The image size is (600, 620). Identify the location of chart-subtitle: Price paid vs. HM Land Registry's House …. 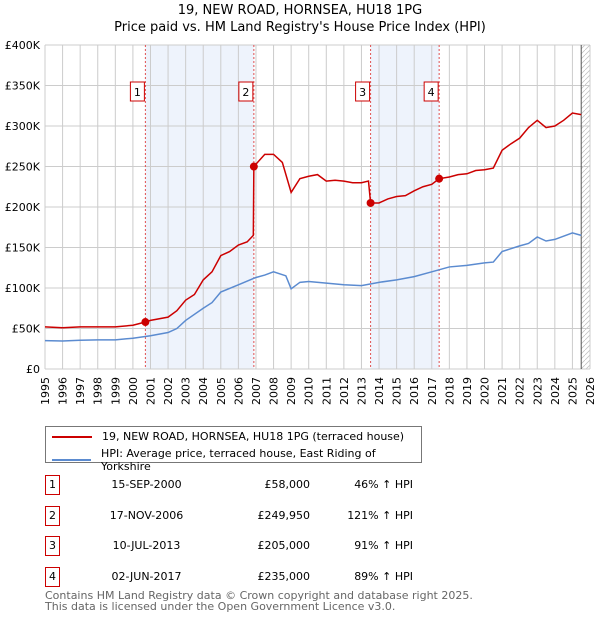
(300, 27).